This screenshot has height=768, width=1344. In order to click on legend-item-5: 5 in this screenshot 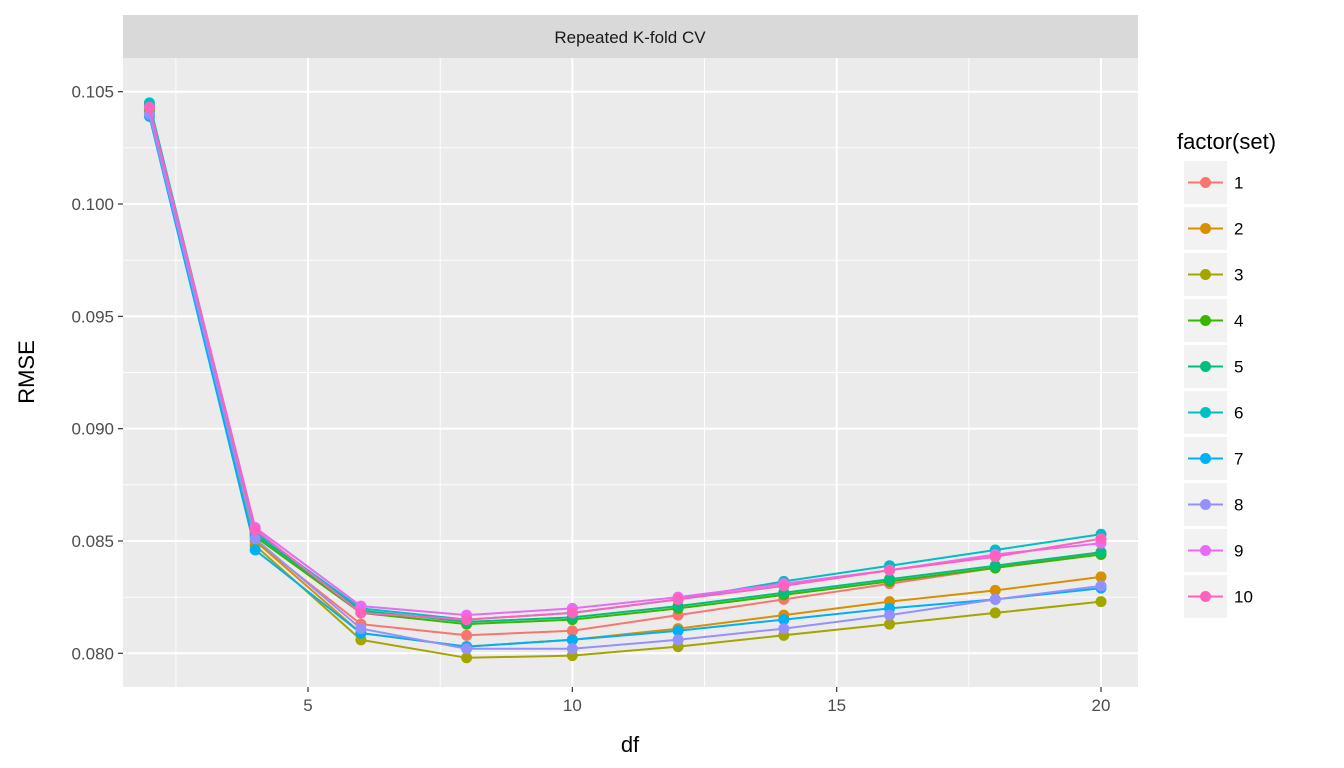, I will do `click(1213, 366)`.